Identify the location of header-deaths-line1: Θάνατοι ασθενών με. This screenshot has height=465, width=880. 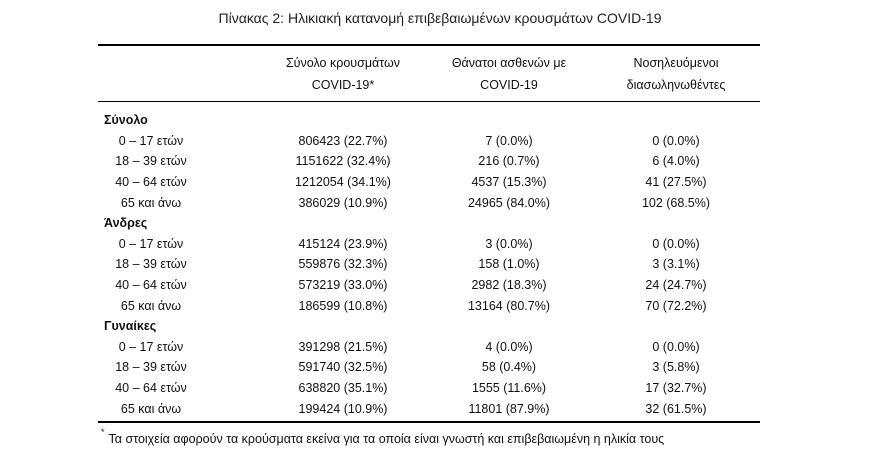
(509, 62).